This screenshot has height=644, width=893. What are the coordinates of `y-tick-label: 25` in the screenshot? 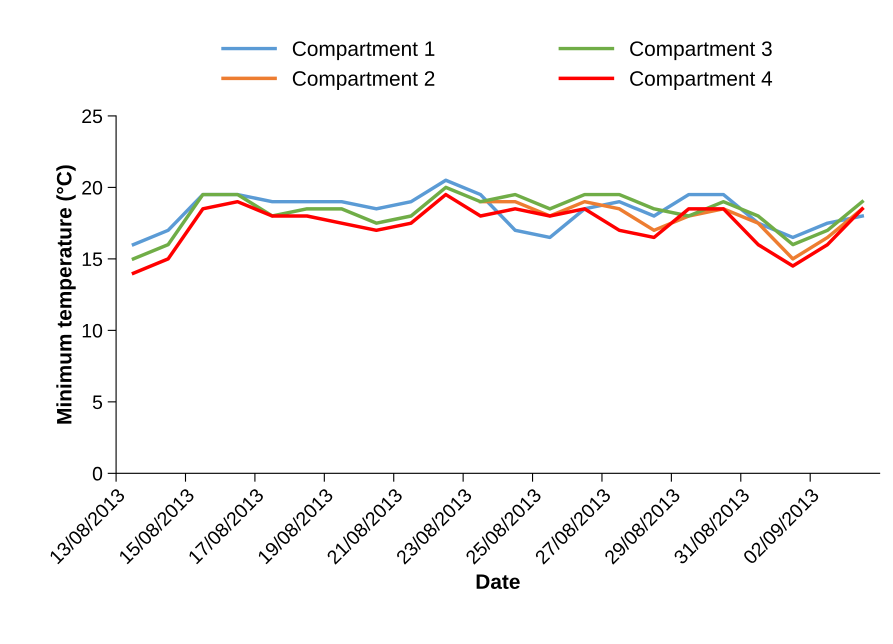 It's located at (92, 116).